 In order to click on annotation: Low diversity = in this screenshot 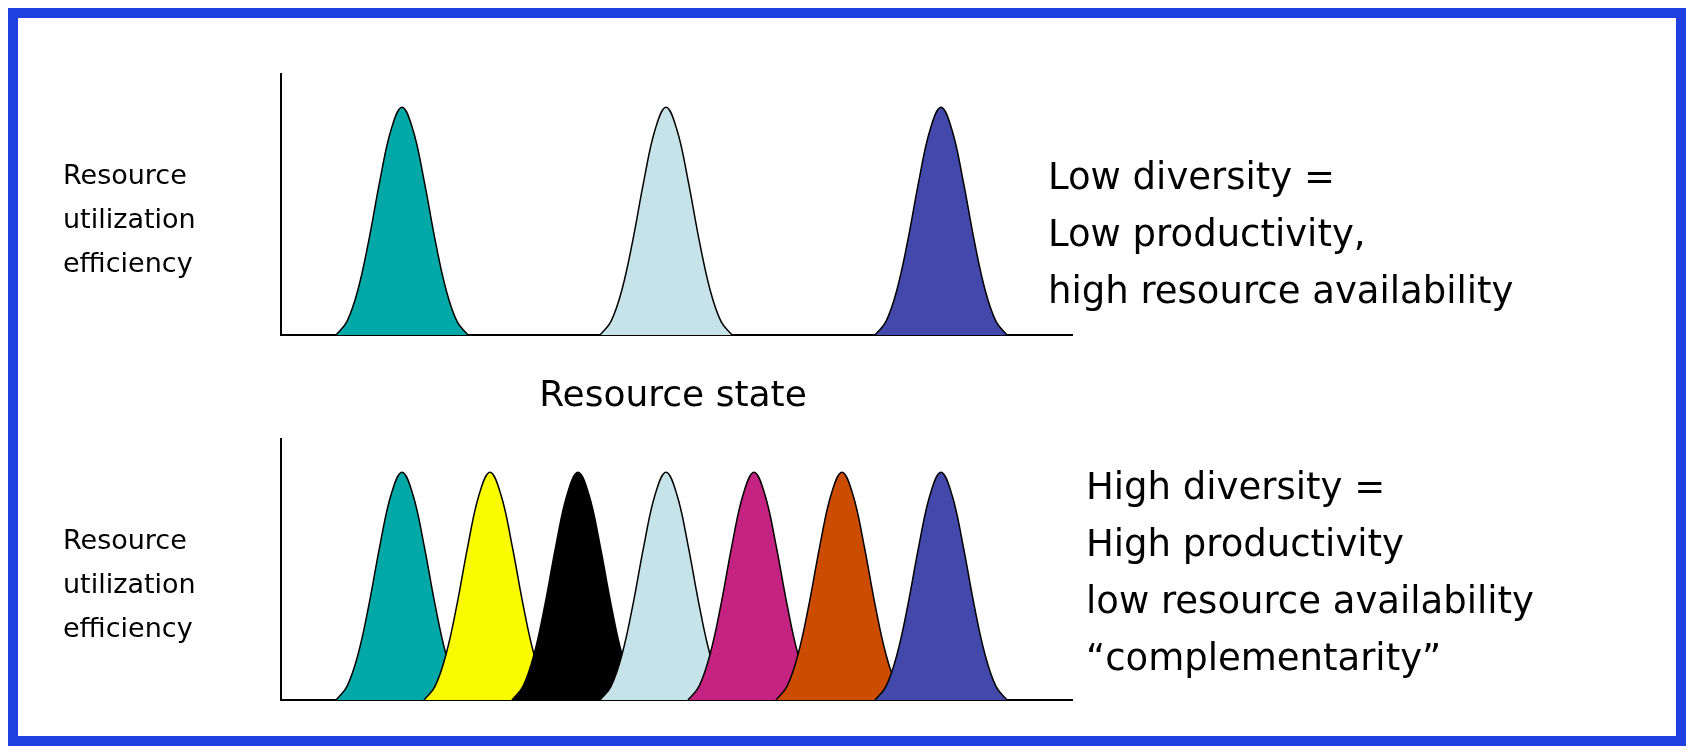, I will do `click(1192, 177)`.